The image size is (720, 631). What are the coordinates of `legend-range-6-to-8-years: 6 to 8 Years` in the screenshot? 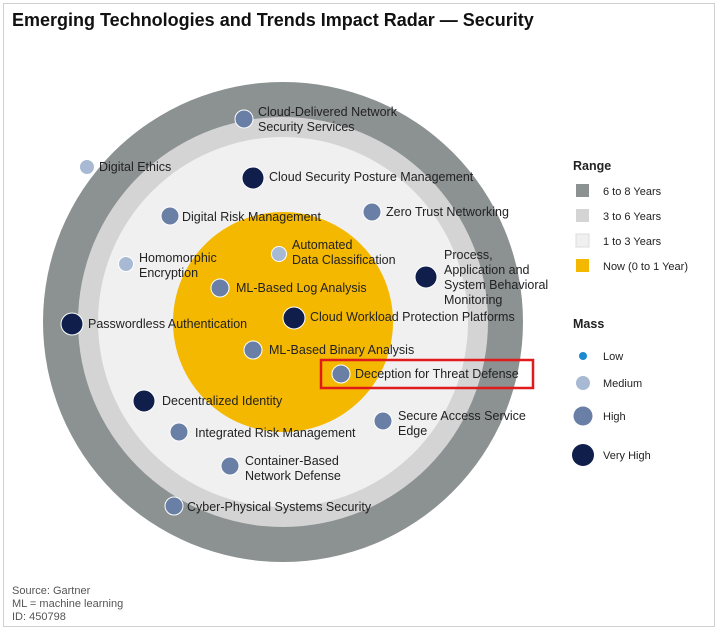 It's located at (632, 192).